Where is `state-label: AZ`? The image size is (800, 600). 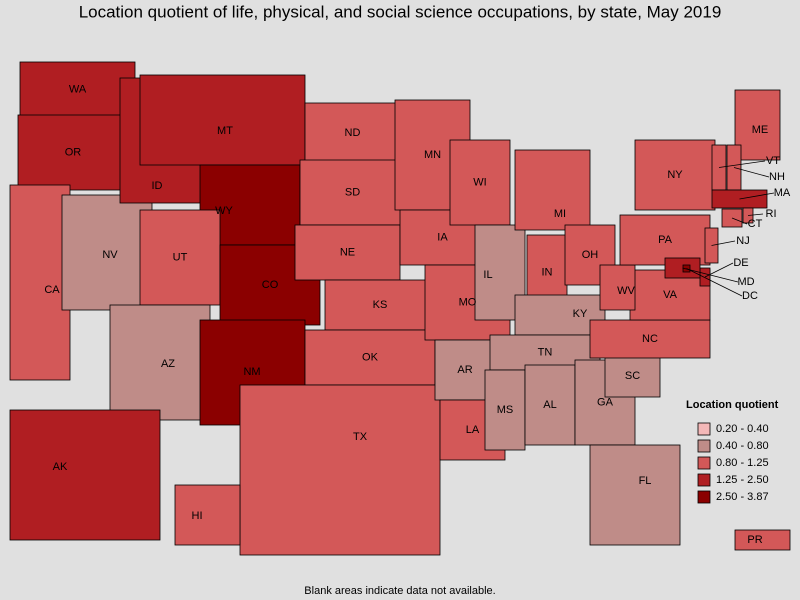
state-label: AZ is located at coordinates (168, 364).